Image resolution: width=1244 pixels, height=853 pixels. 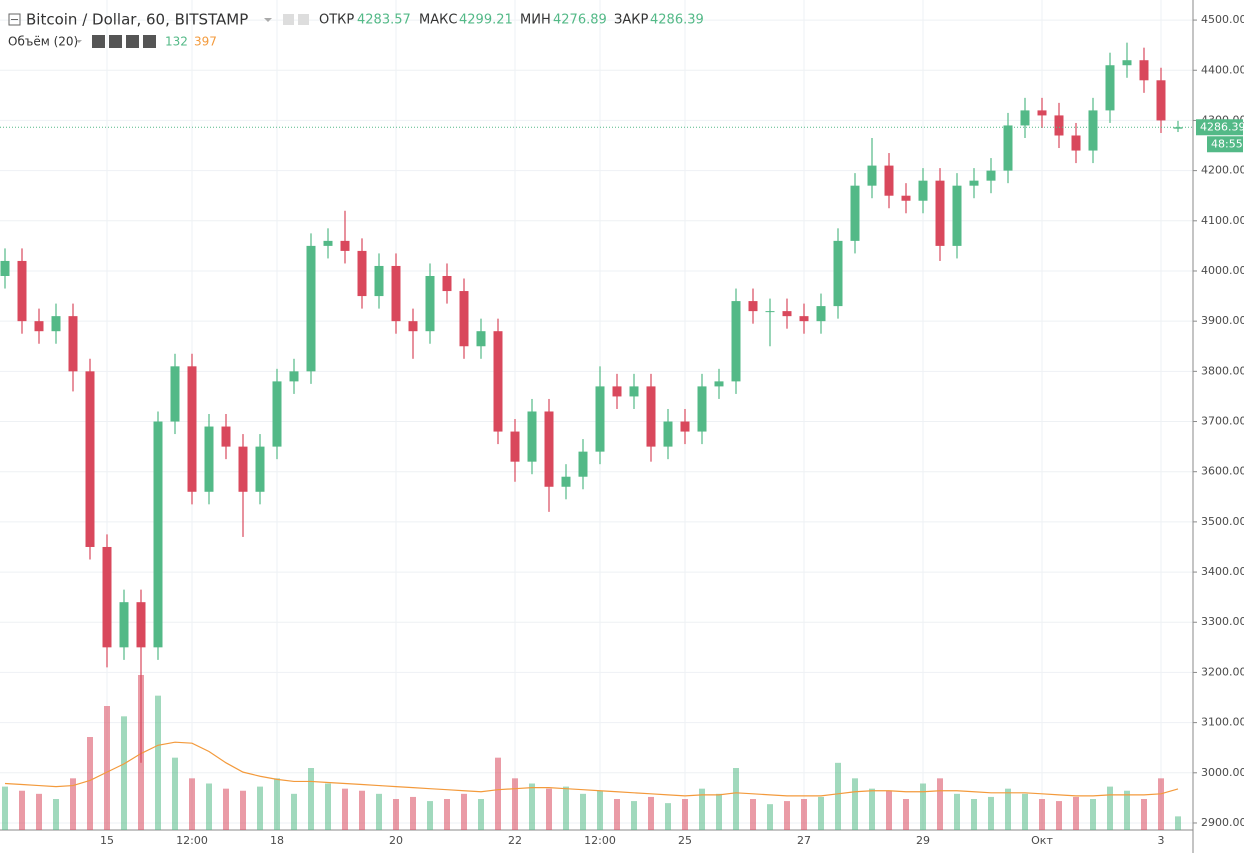 What do you see at coordinates (268, 20) in the screenshot?
I see `dropdown-arrow` at bounding box center [268, 20].